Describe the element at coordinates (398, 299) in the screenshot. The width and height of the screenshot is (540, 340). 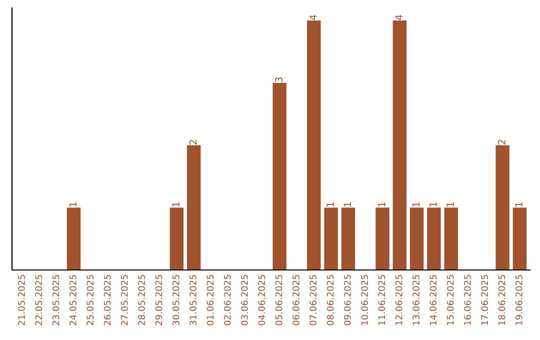
I see `x-tick-label: 12.06.2025` at that location.